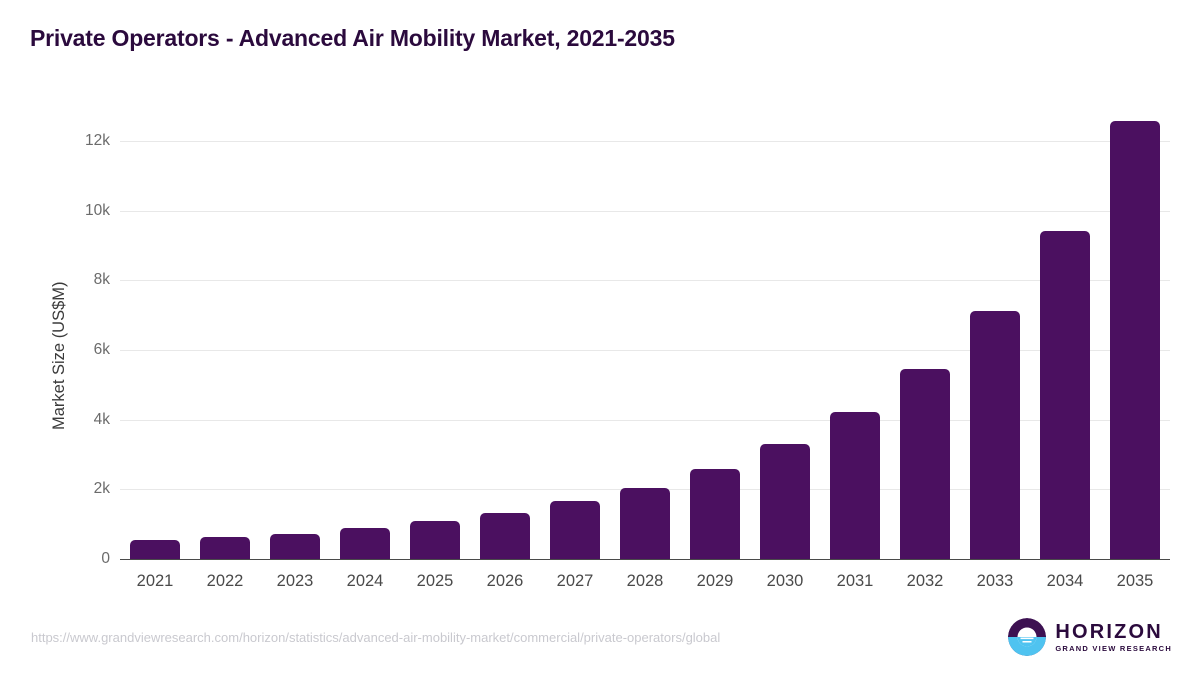 The height and width of the screenshot is (675, 1200). What do you see at coordinates (155, 549) in the screenshot?
I see `bar-2021` at bounding box center [155, 549].